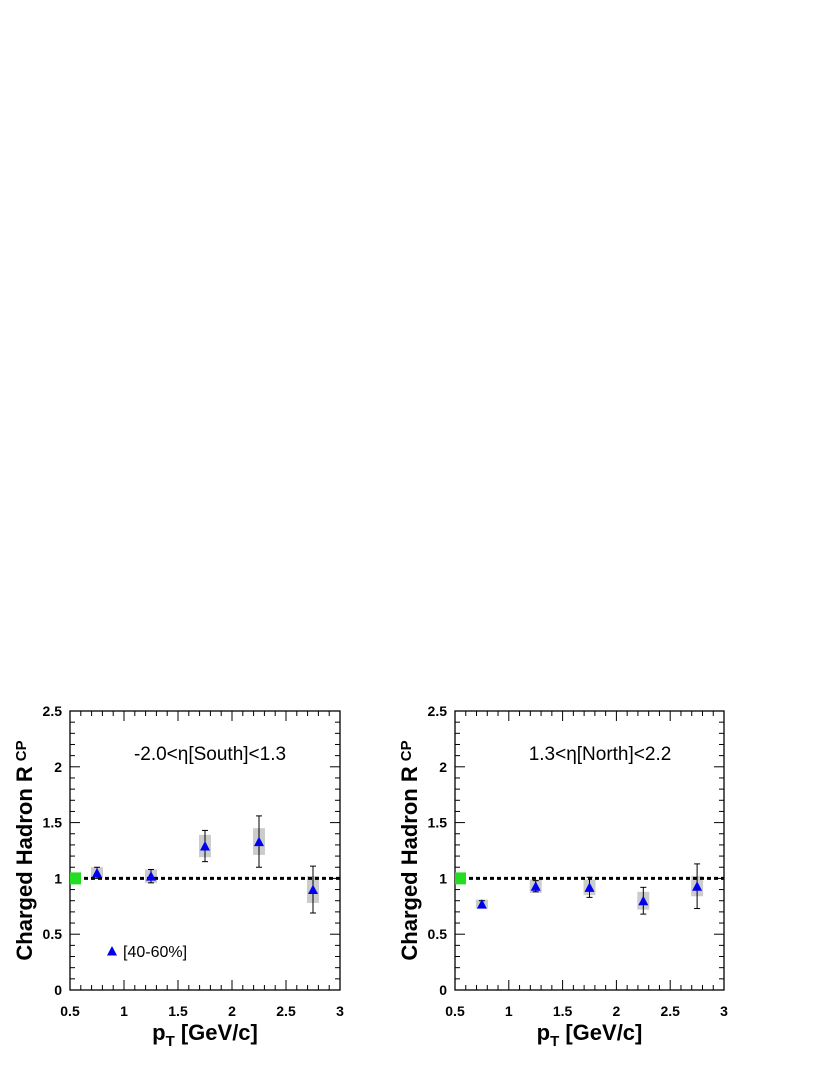 This screenshot has height=1075, width=830. I want to click on eta-range-annotation: -2.0<η[South]<1.3, so click(210, 754).